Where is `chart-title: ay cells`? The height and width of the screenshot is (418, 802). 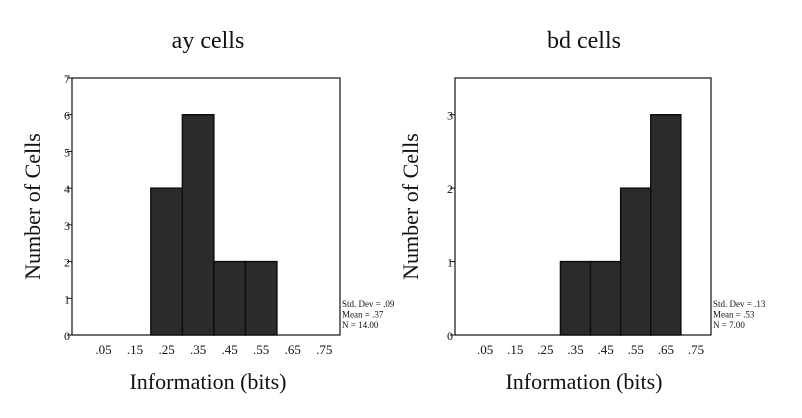
chart-title: ay cells is located at coordinates (208, 41).